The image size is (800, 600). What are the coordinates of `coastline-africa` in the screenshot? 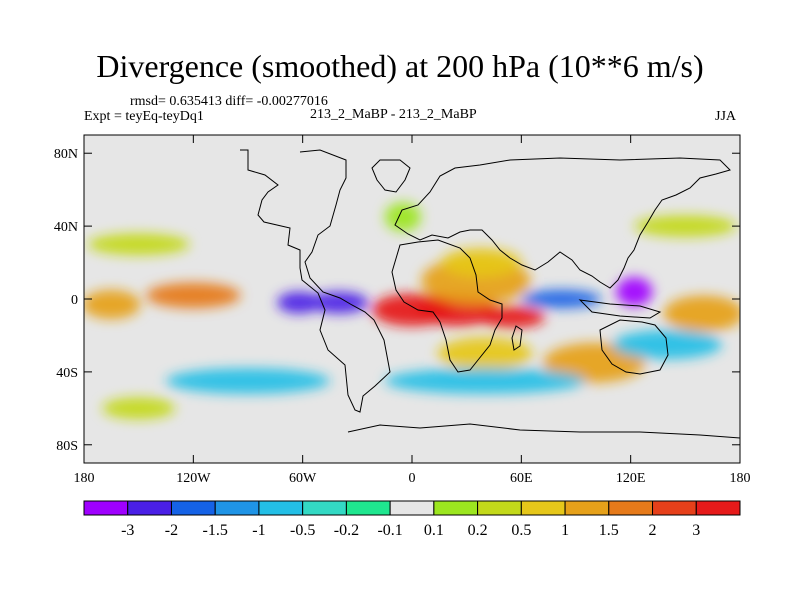 It's located at (447, 306).